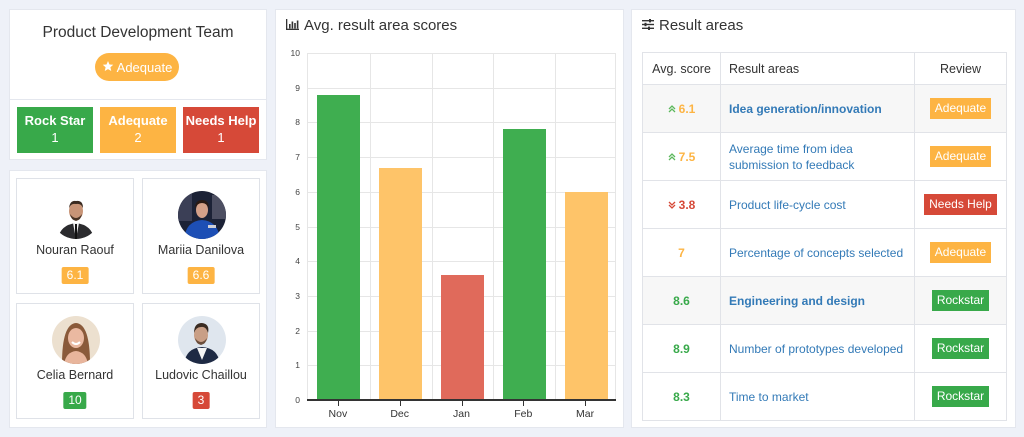 The height and width of the screenshot is (437, 1024). I want to click on column-header-review: Review, so click(960, 68).